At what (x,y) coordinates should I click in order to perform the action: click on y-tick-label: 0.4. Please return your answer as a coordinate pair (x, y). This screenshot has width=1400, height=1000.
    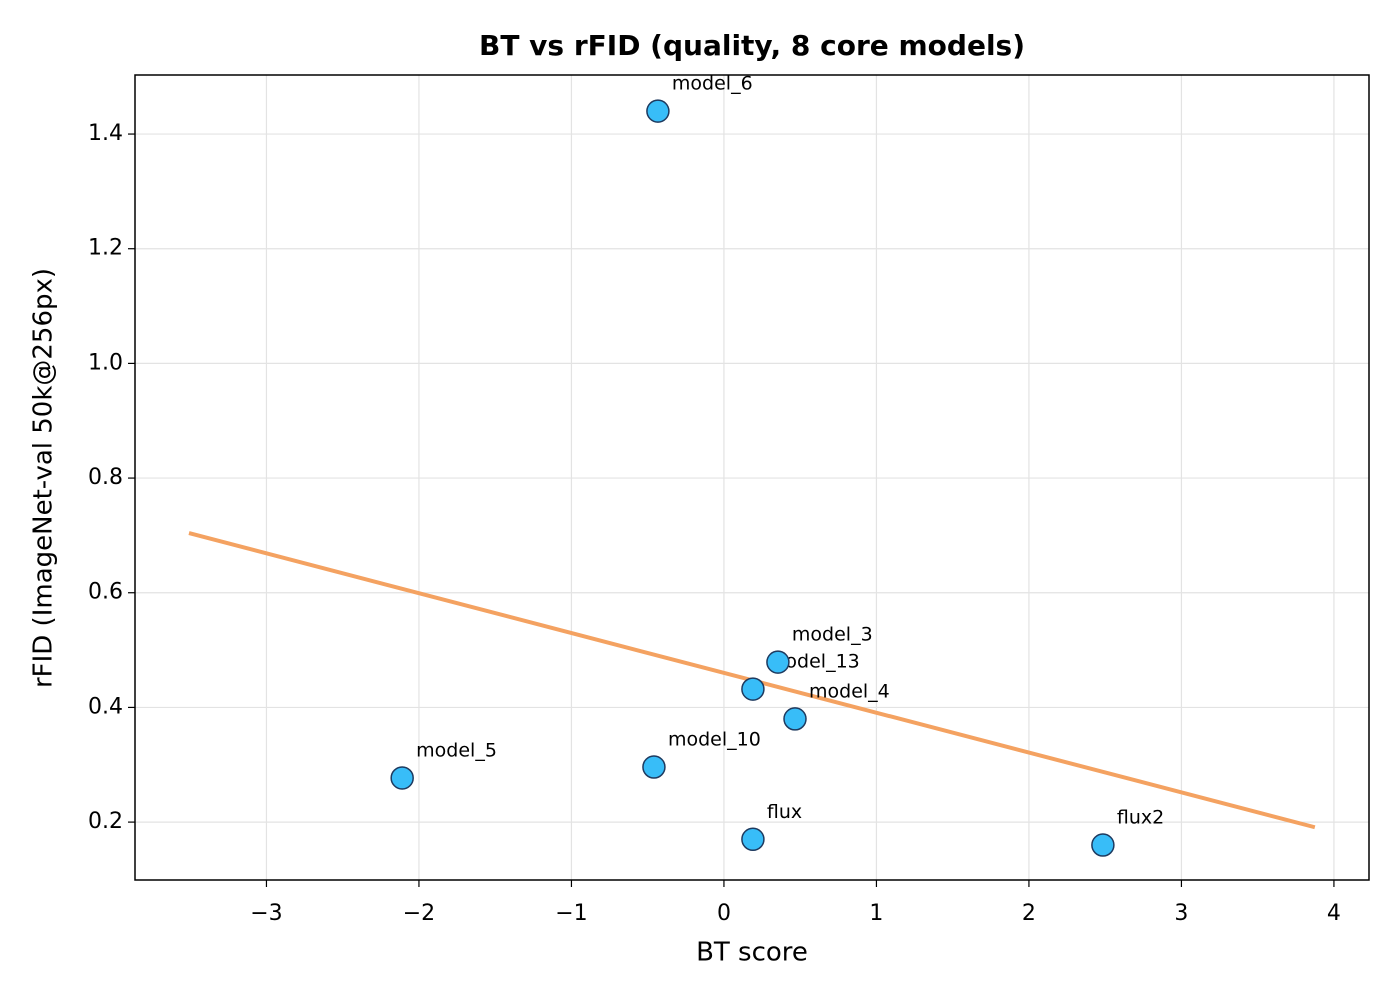
    Looking at the image, I should click on (105, 706).